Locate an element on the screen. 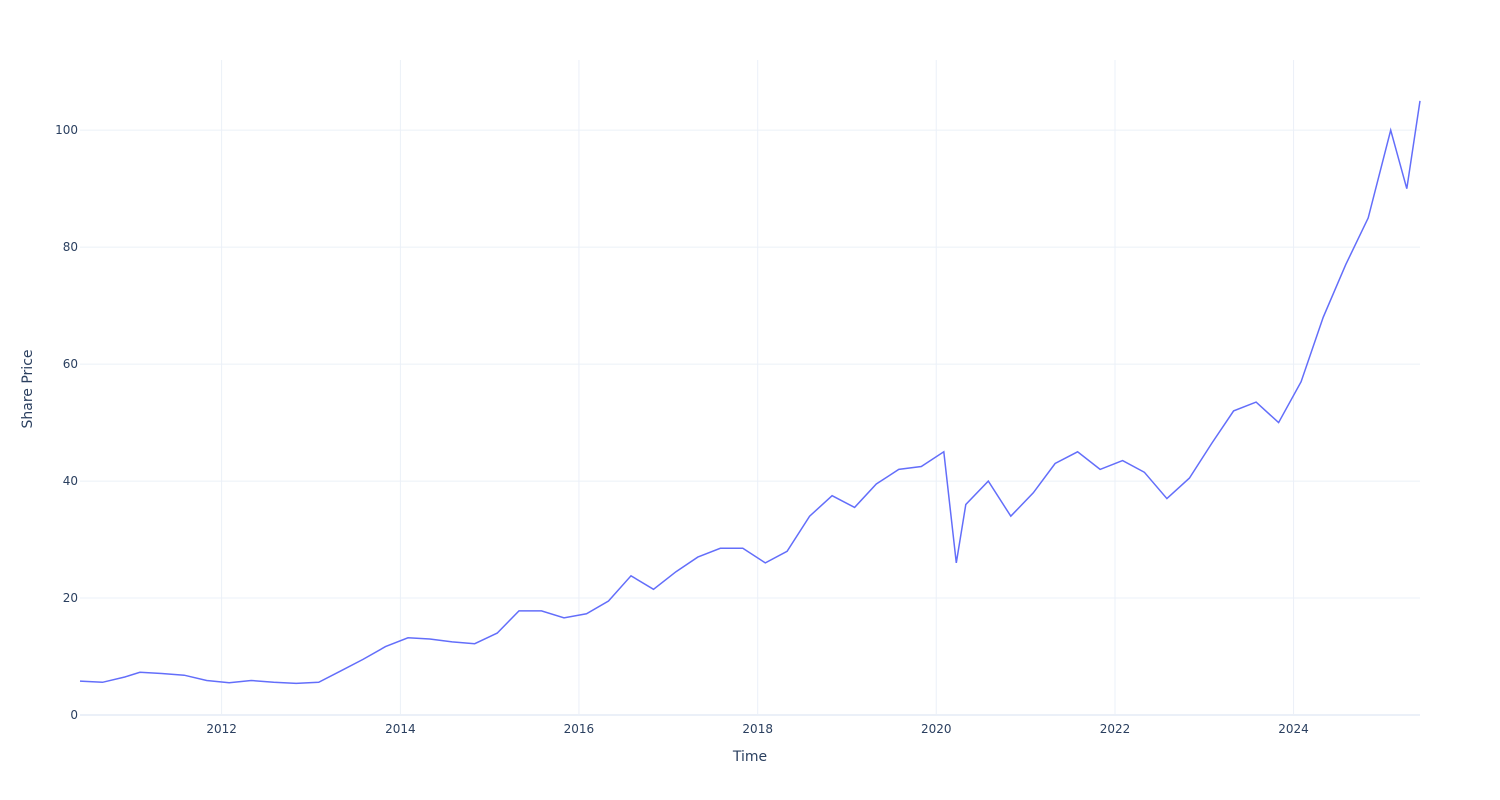  y-tick-label: 0 is located at coordinates (74, 715).